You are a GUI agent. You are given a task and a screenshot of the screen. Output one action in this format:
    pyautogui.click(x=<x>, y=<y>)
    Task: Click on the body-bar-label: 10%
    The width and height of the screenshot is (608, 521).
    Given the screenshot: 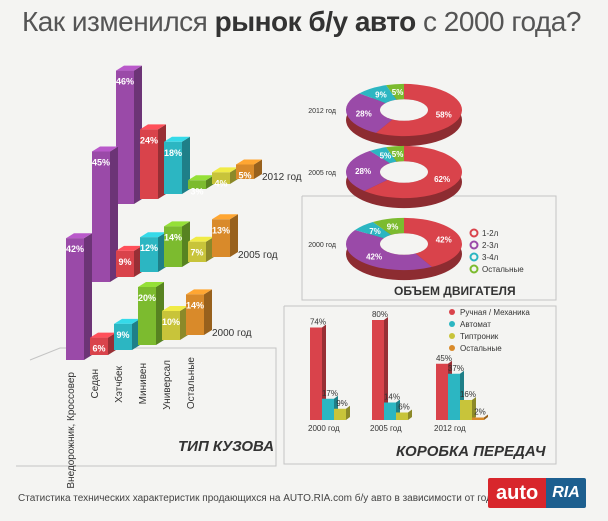 What is the action you would take?
    pyautogui.click(x=171, y=322)
    